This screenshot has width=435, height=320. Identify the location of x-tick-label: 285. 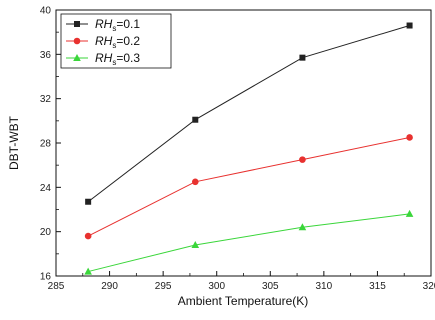
(56, 286).